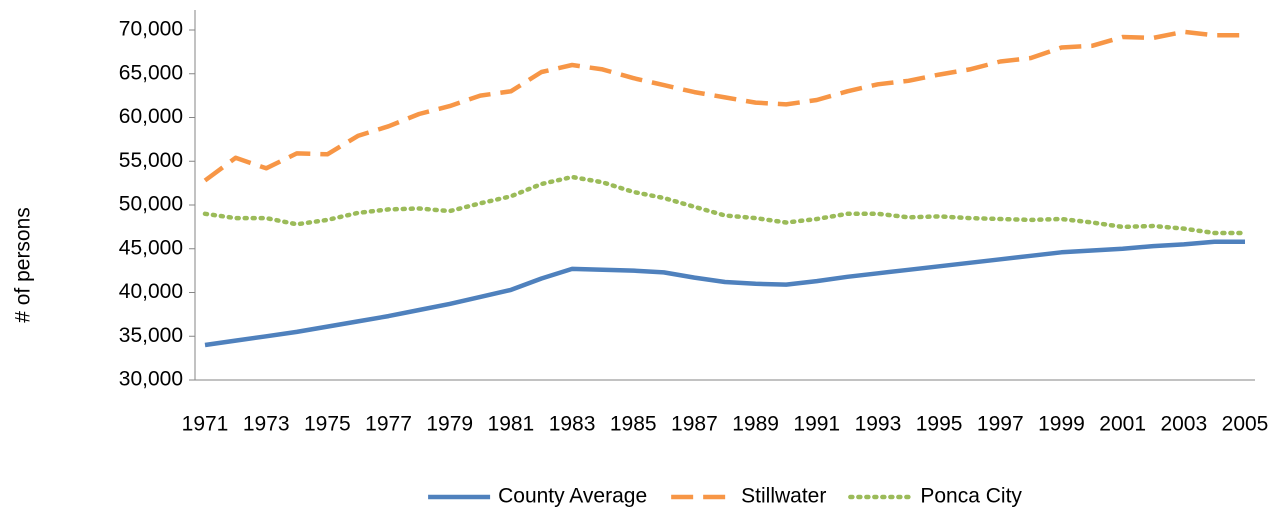 The height and width of the screenshot is (516, 1285). What do you see at coordinates (783, 496) in the screenshot?
I see `legend-label: Stillwater` at bounding box center [783, 496].